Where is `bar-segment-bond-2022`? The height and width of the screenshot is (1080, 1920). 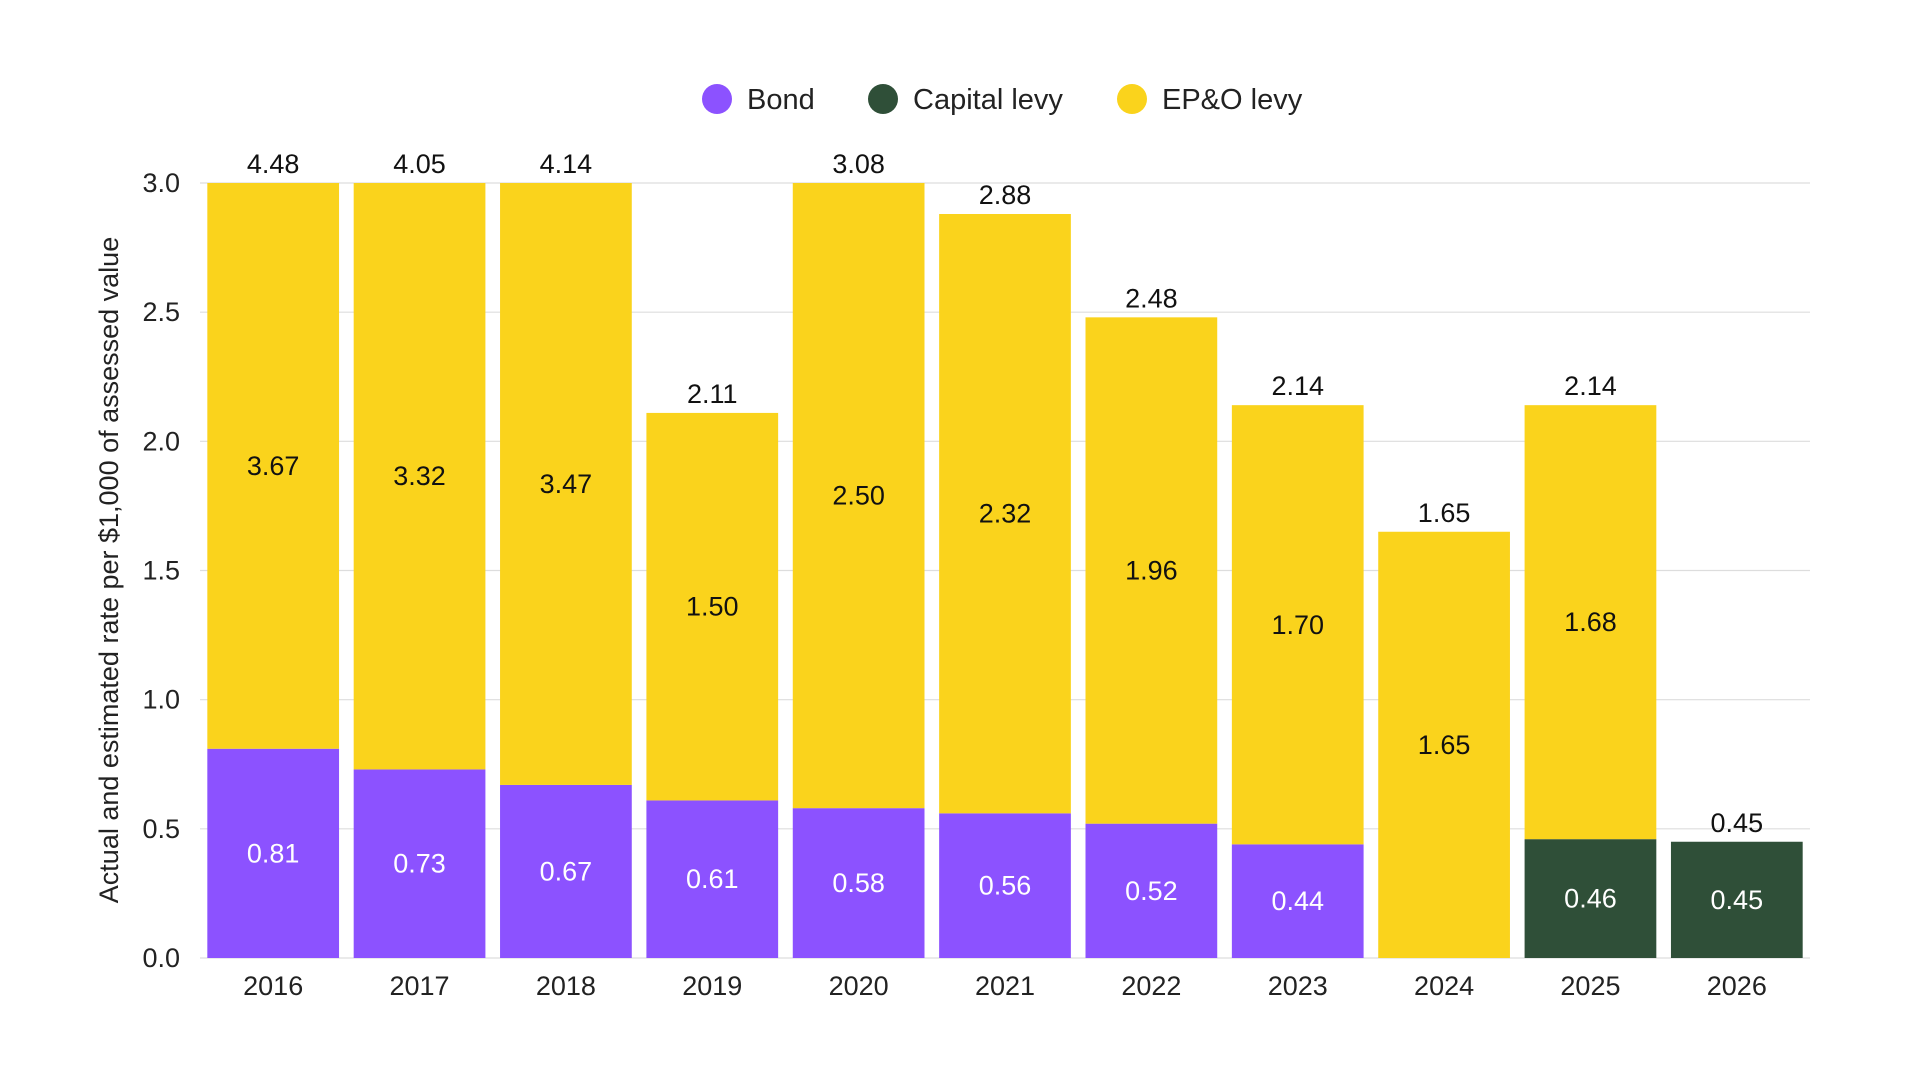 bar-segment-bond-2022 is located at coordinates (1151, 890).